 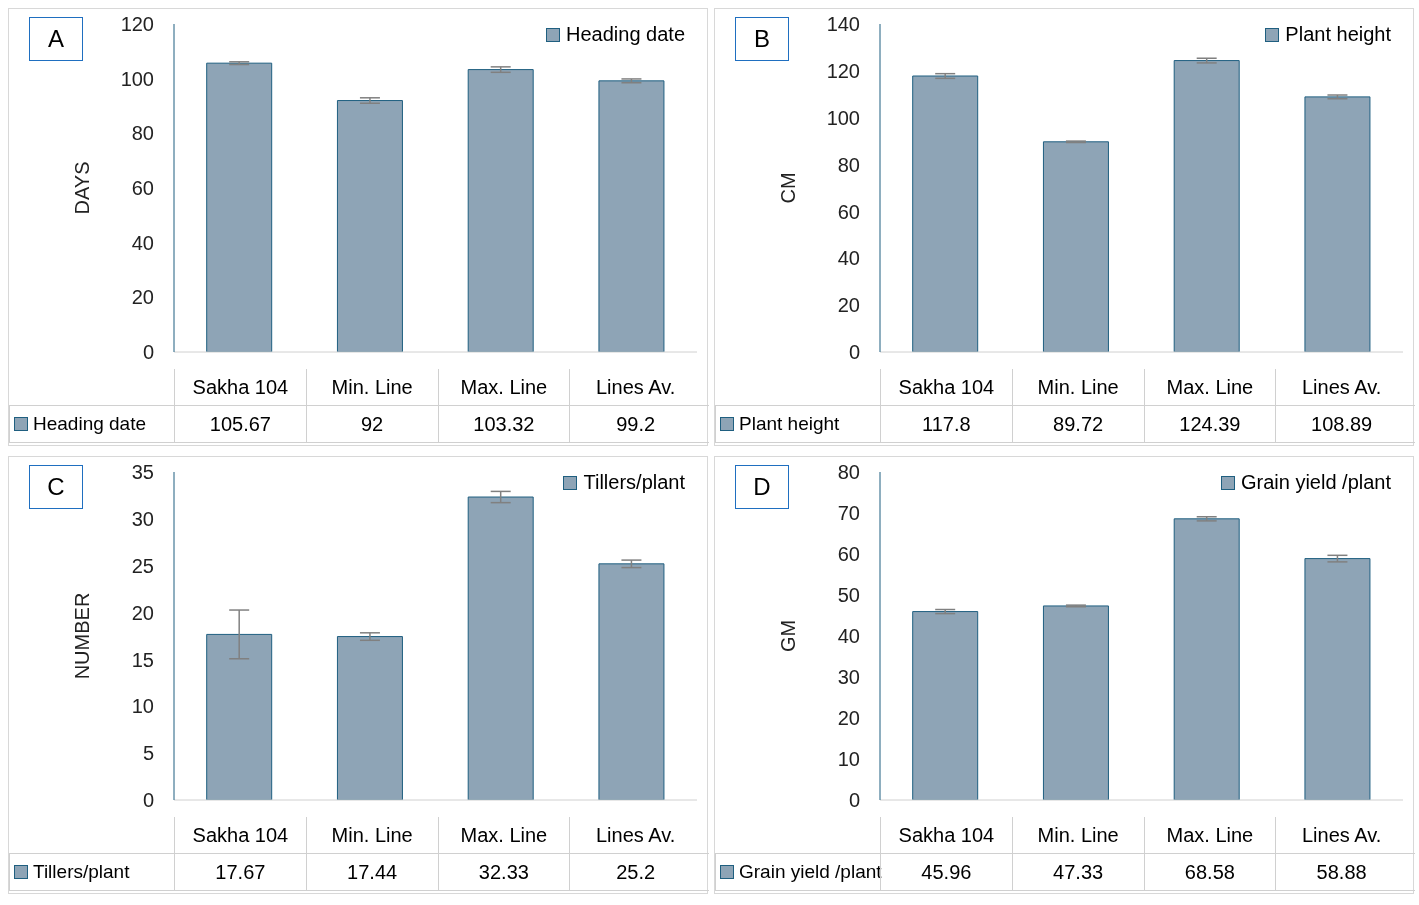 I want to click on y-tick-label: 70, so click(x=848, y=513).